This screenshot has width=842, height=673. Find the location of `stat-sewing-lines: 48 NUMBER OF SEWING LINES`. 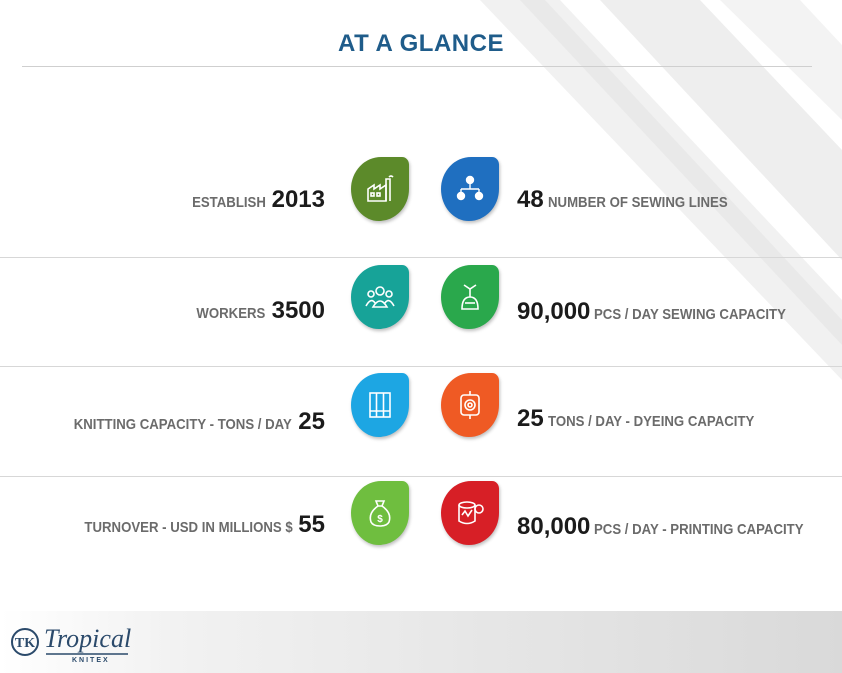

stat-sewing-lines: 48 NUMBER OF SEWING LINES is located at coordinates (634, 200).